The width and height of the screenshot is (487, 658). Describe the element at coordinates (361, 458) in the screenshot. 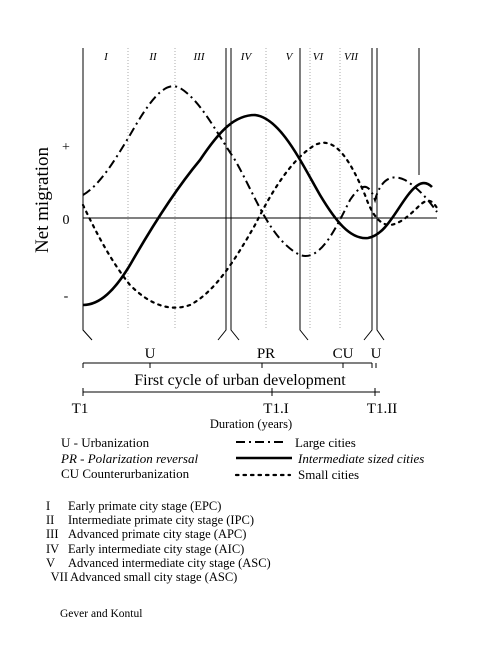

I see `legend-label-intermediate: Intermediate sized cities` at that location.